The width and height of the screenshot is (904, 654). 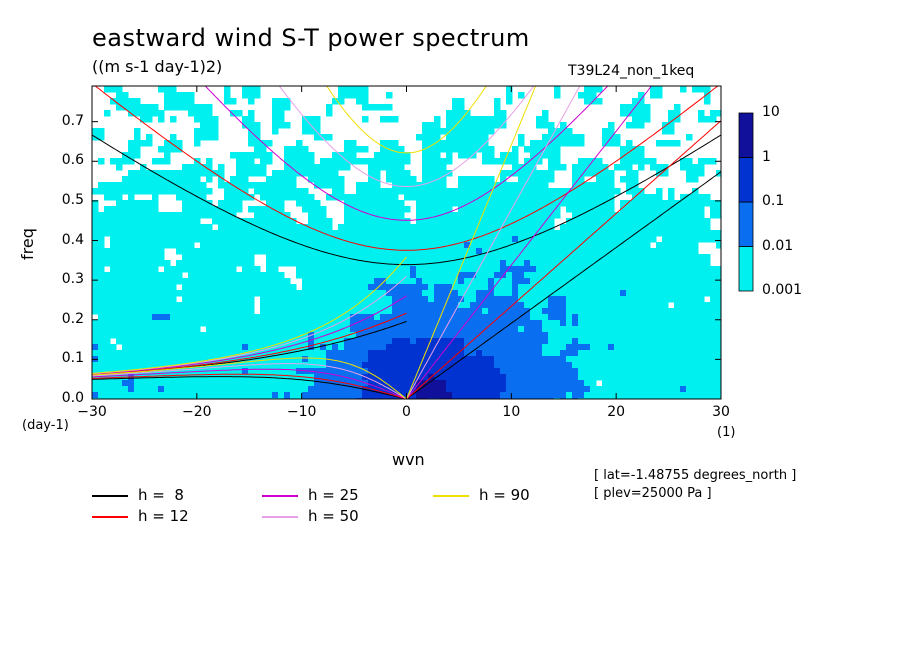 I want to click on x-tick-label: 20, so click(x=616, y=412).